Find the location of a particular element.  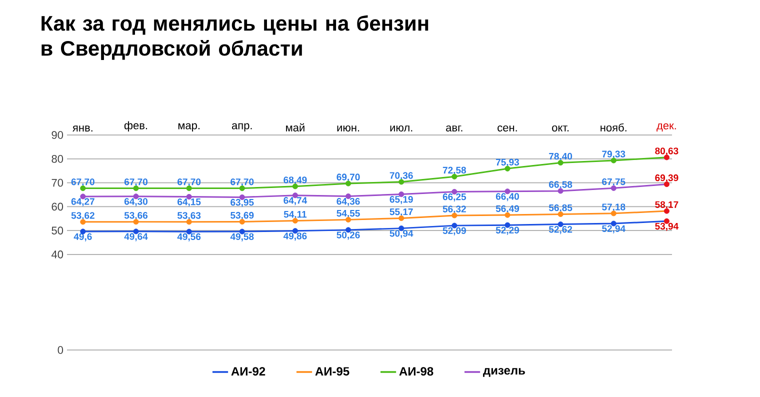

data-label: 56,49 is located at coordinates (508, 209).